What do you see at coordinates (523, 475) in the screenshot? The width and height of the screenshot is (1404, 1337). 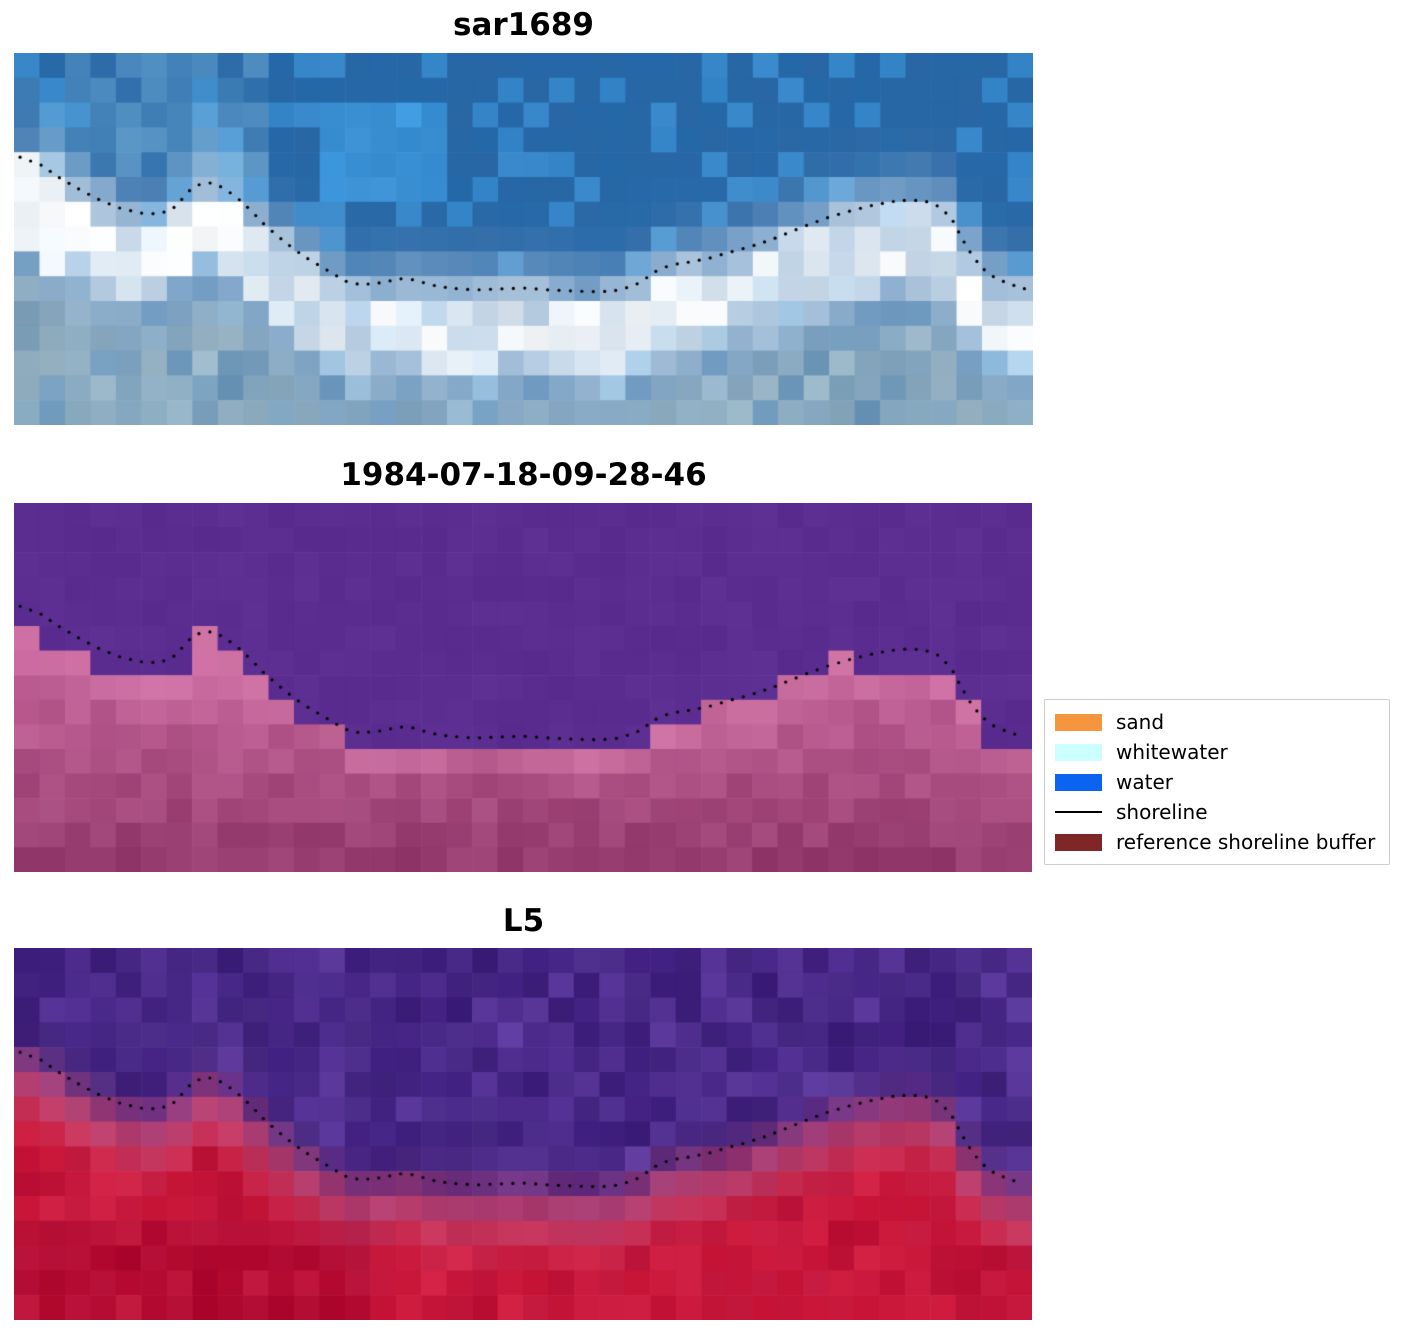 I see `panel-title-classified-date: 1984-07-18-09-28-46` at bounding box center [523, 475].